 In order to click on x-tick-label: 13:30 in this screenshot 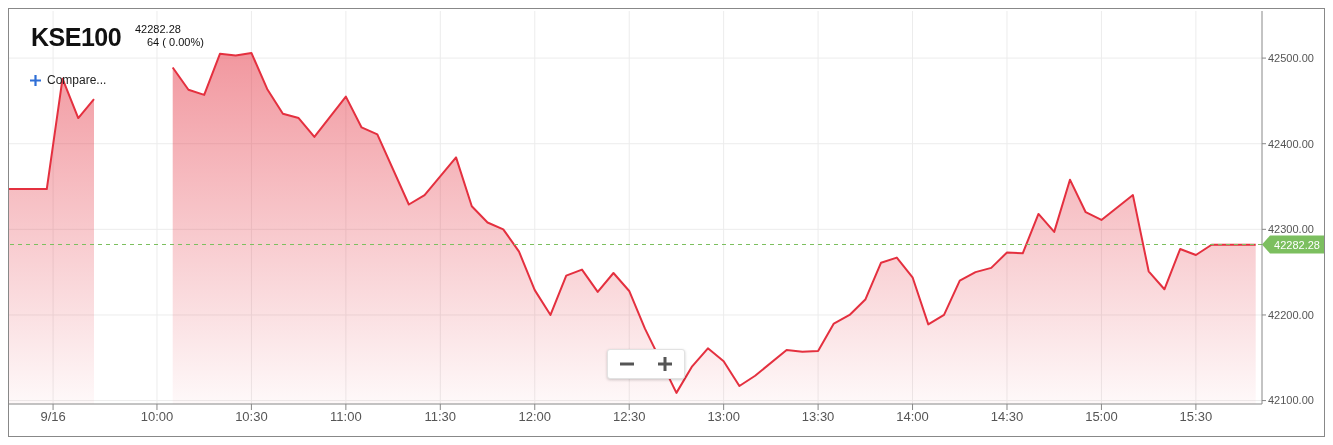, I will do `click(818, 417)`.